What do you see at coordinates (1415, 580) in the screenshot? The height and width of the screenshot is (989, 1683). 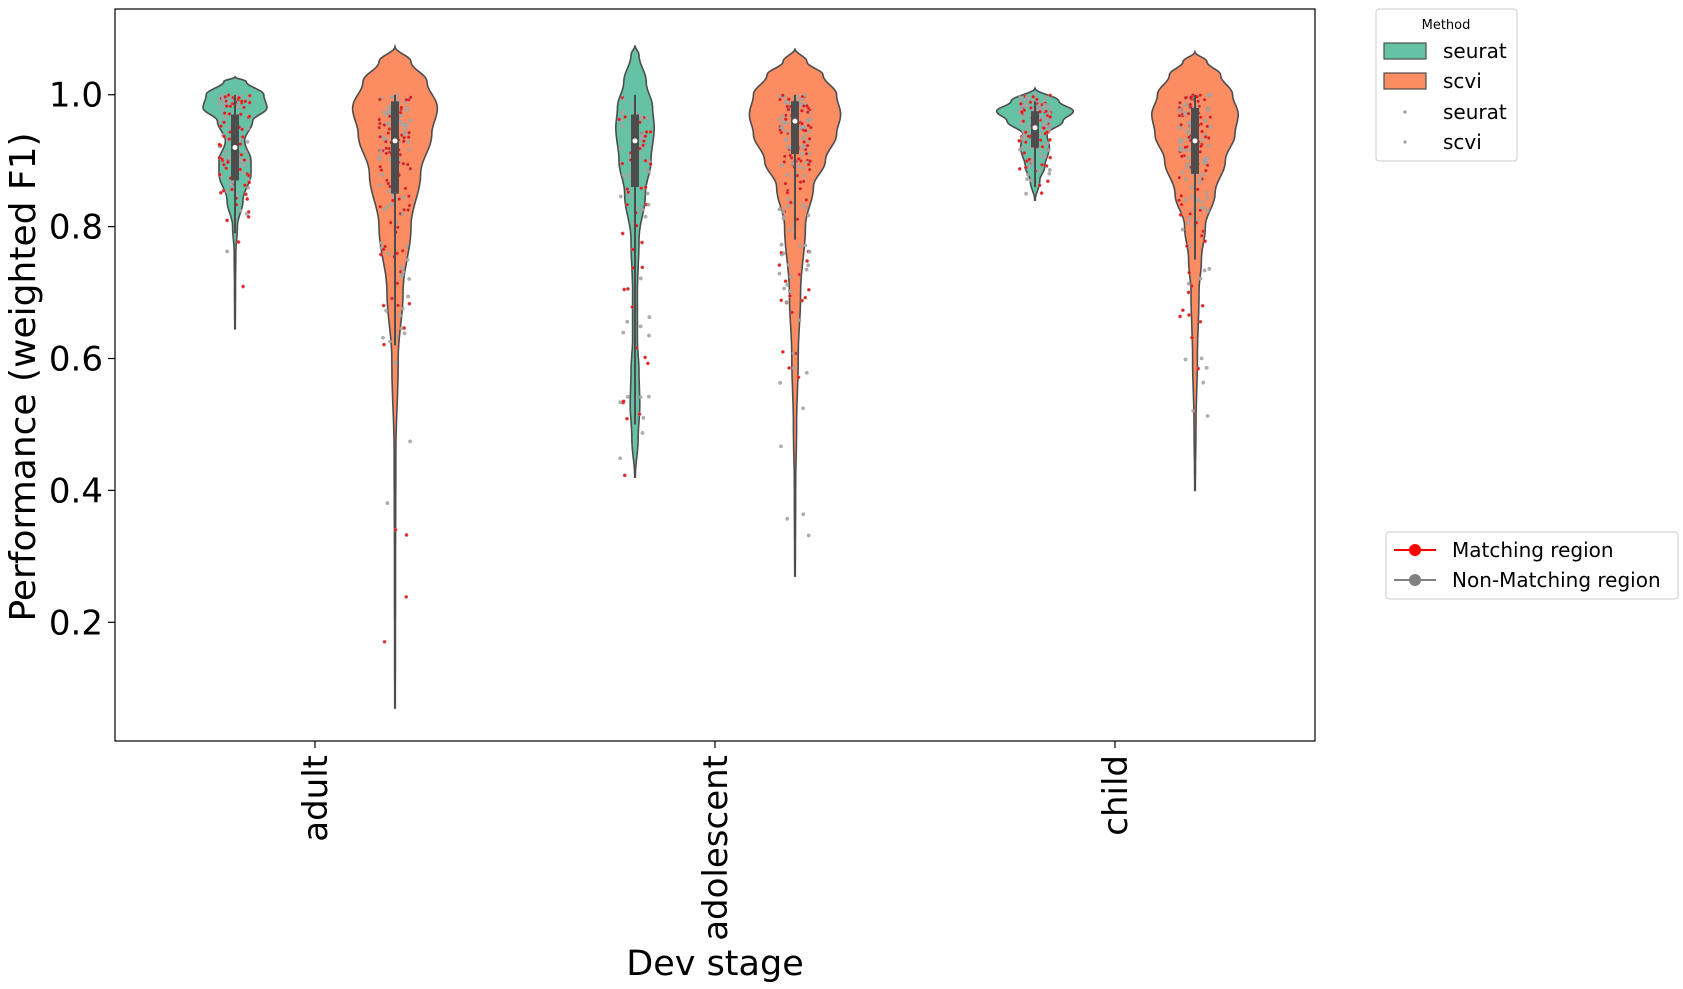 I see `legend-marker-non-matching` at bounding box center [1415, 580].